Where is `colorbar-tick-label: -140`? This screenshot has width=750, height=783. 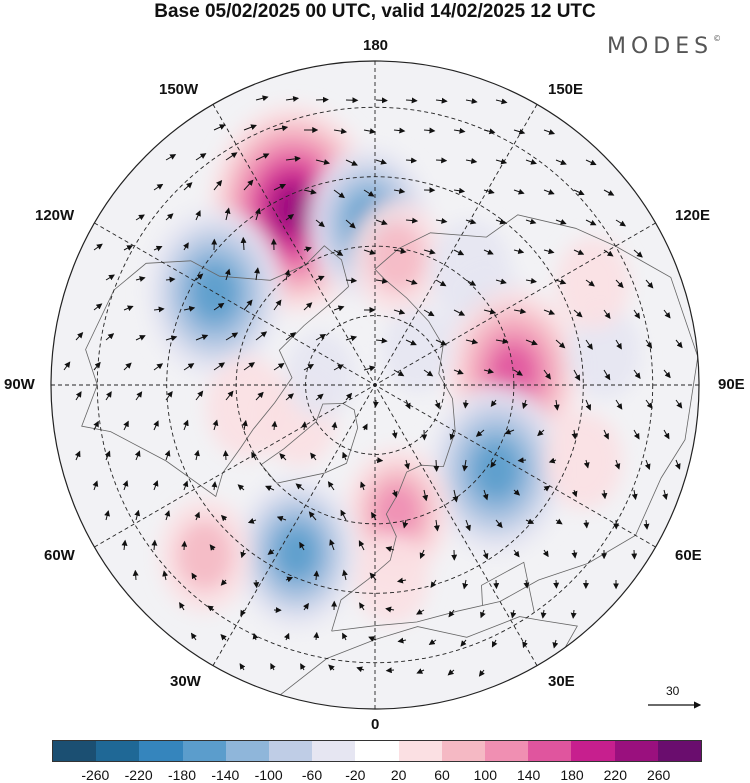
colorbar-tick-label: -140 is located at coordinates (225, 775).